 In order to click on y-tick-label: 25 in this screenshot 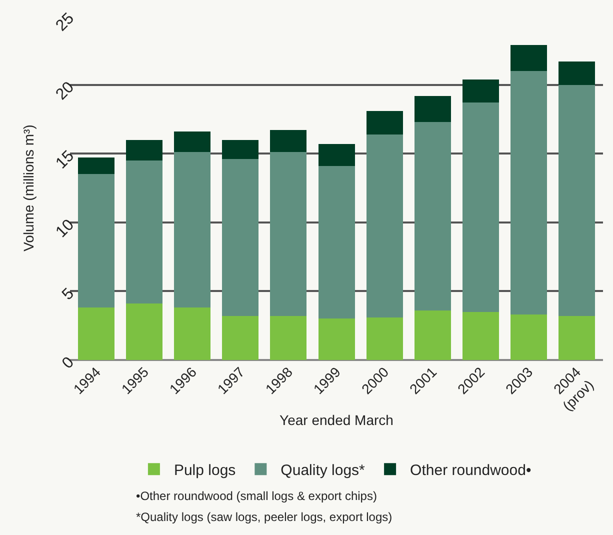, I will do `click(65, 22)`.